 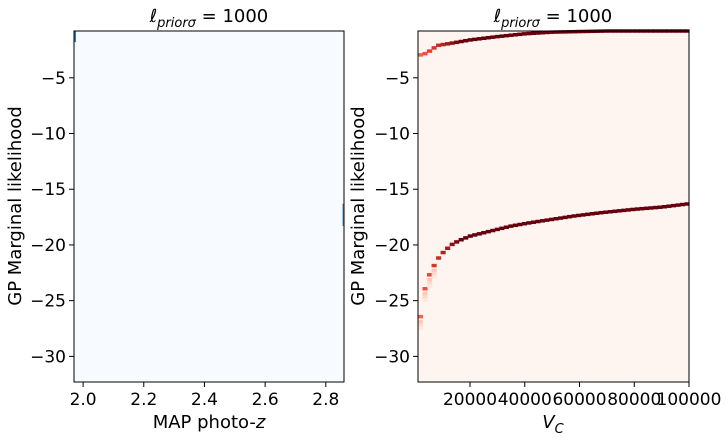 What do you see at coordinates (358, 205) in the screenshot?
I see `y-axis-label-right: GP Marginal likelihood` at bounding box center [358, 205].